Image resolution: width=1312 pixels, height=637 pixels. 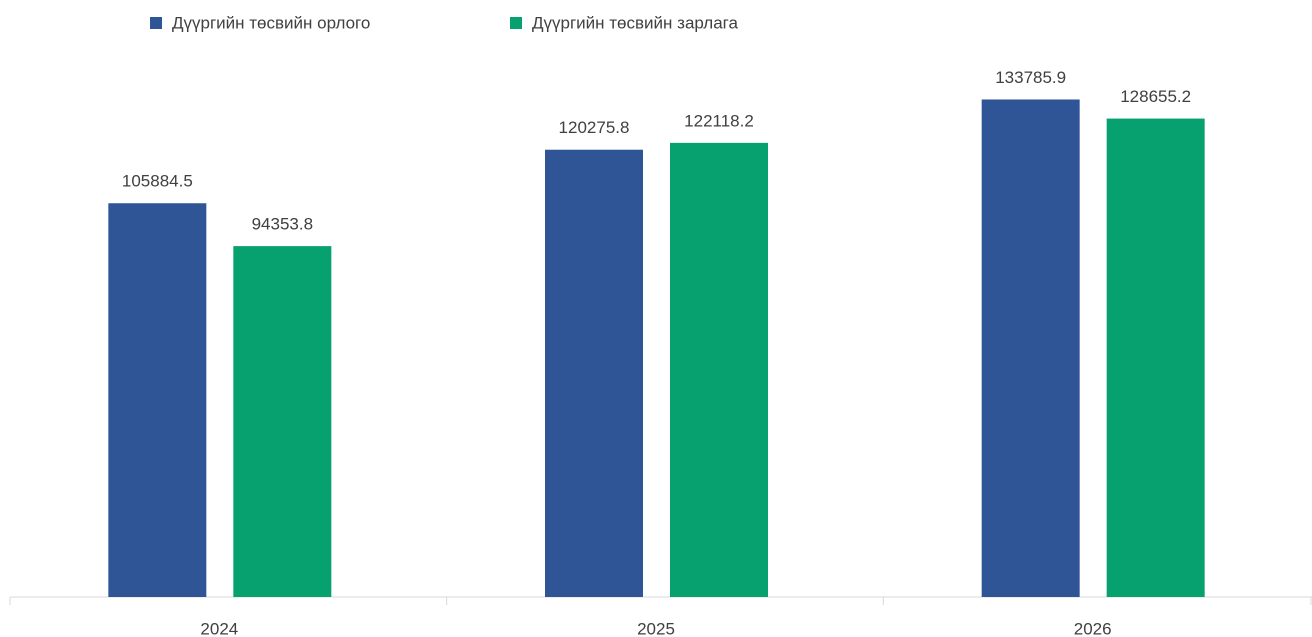 What do you see at coordinates (594, 127) in the screenshot?
I see `data-label: 120275.8` at bounding box center [594, 127].